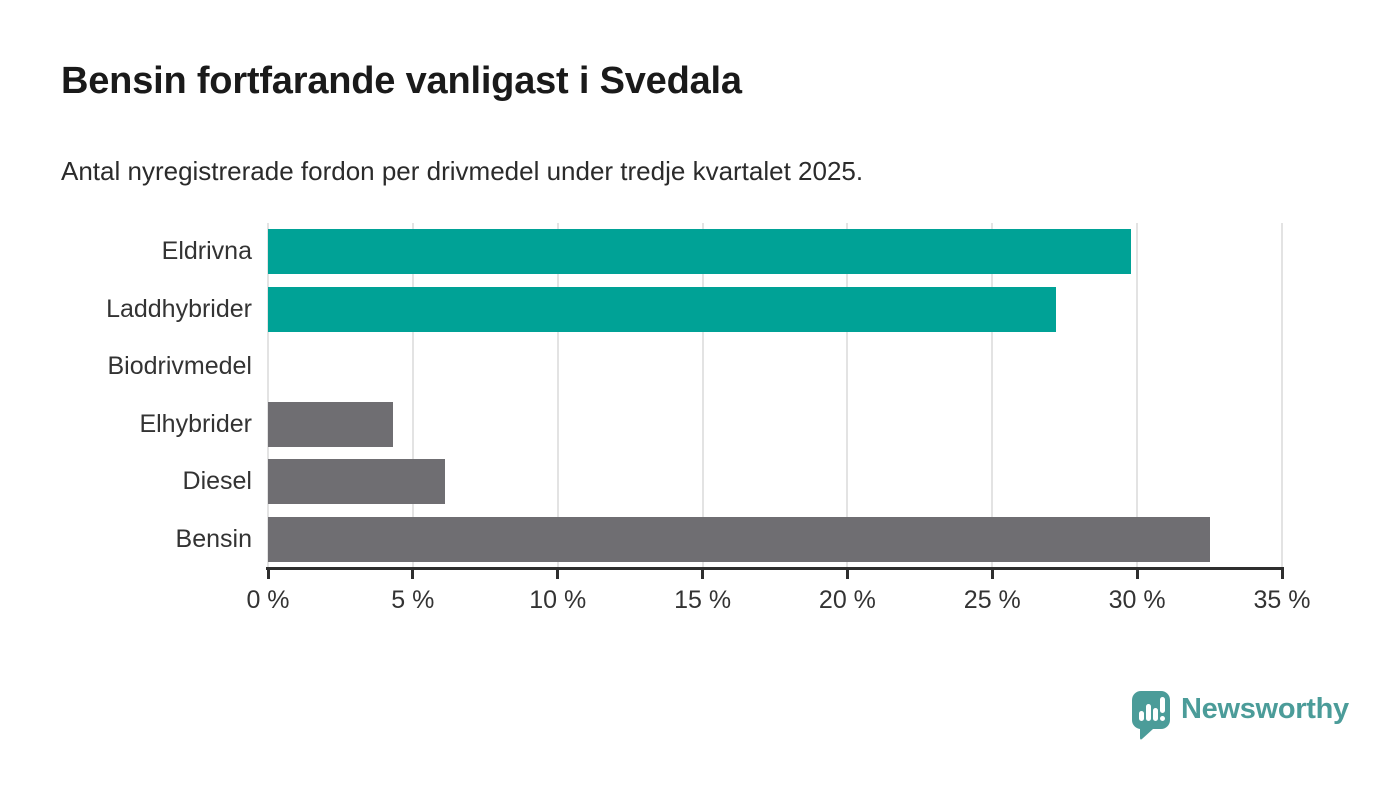 This screenshot has height=793, width=1400. I want to click on x-tick-label-10: 10 %, so click(558, 600).